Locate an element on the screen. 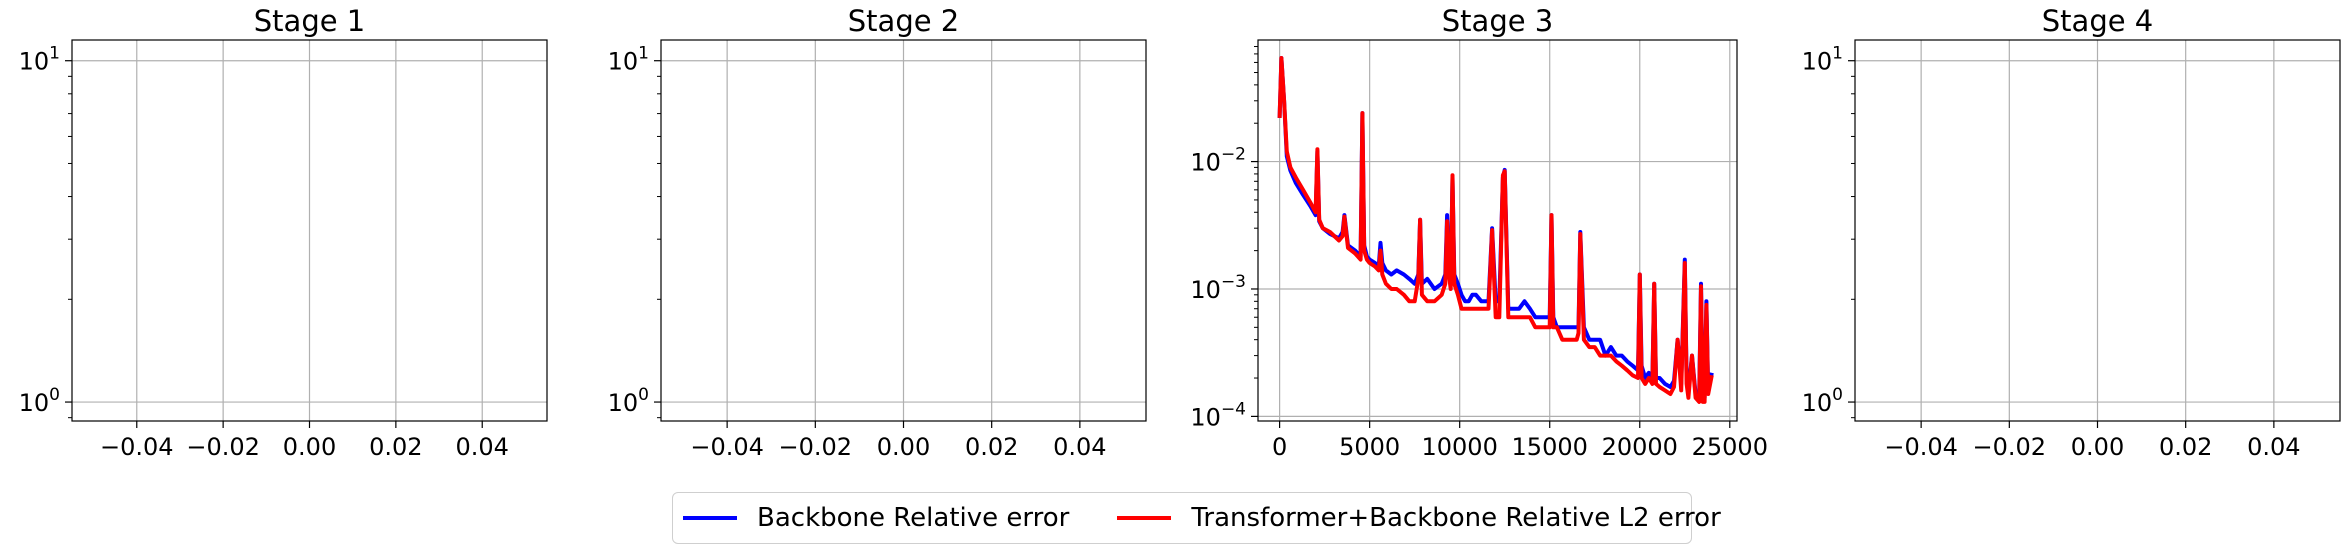 The image size is (2347, 549). subplot-title: Stage 3 is located at coordinates (1497, 21).